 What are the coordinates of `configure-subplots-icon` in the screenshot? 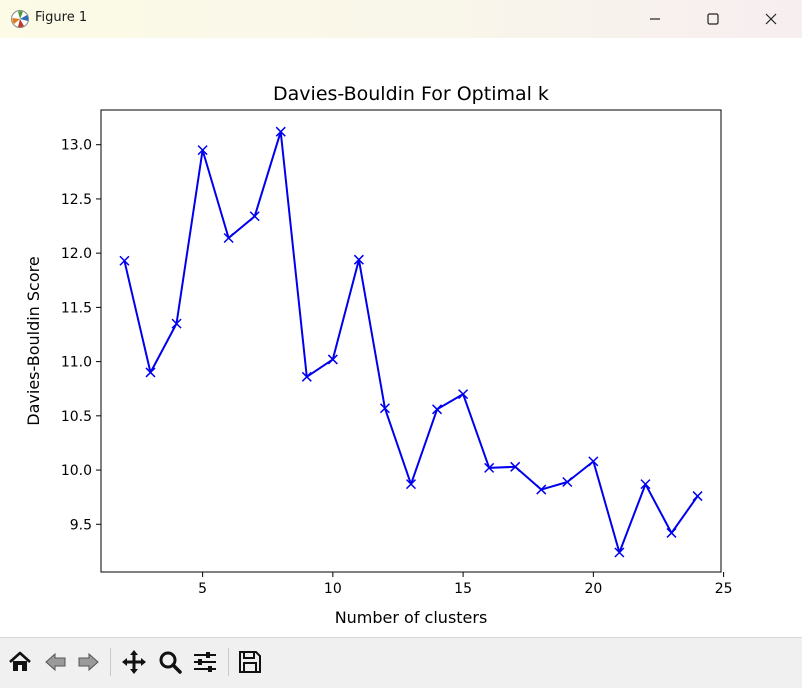 It's located at (205, 662).